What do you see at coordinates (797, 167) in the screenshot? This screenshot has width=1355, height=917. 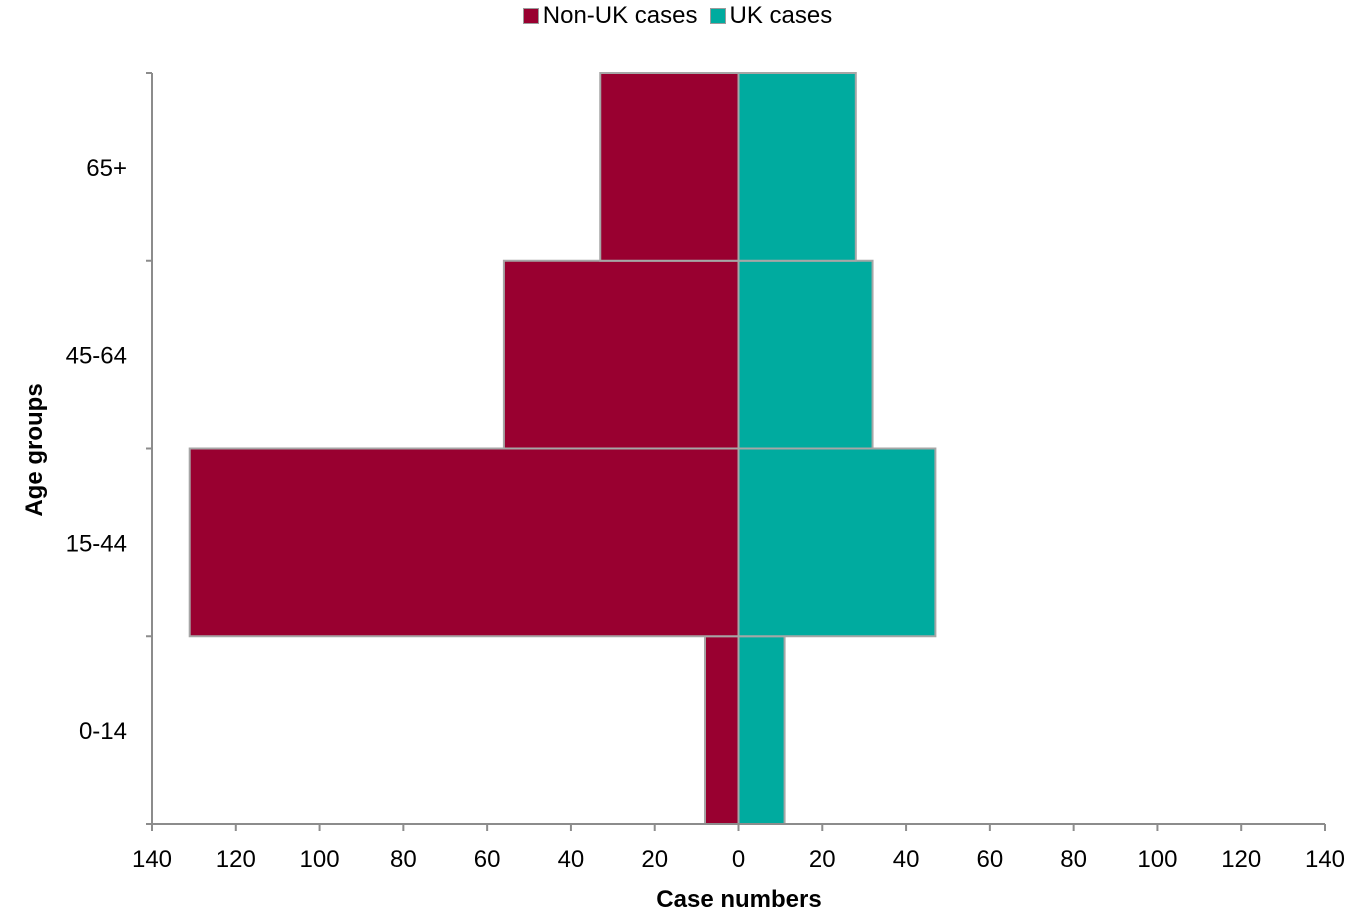 I see `bar-uk-65plus` at bounding box center [797, 167].